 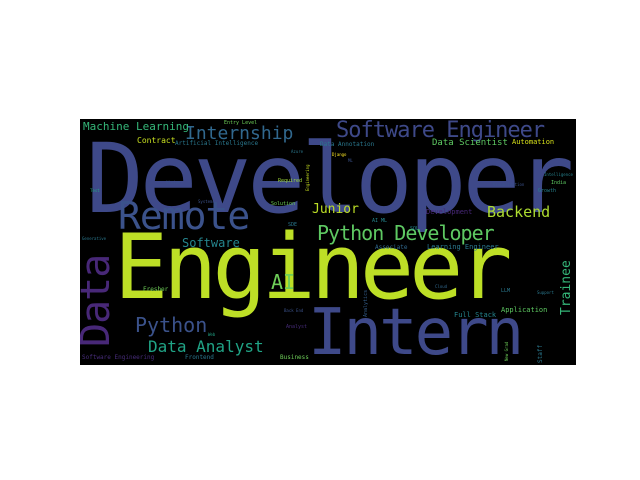 What do you see at coordinates (283, 204) in the screenshot?
I see `word-solution: Solution` at bounding box center [283, 204].